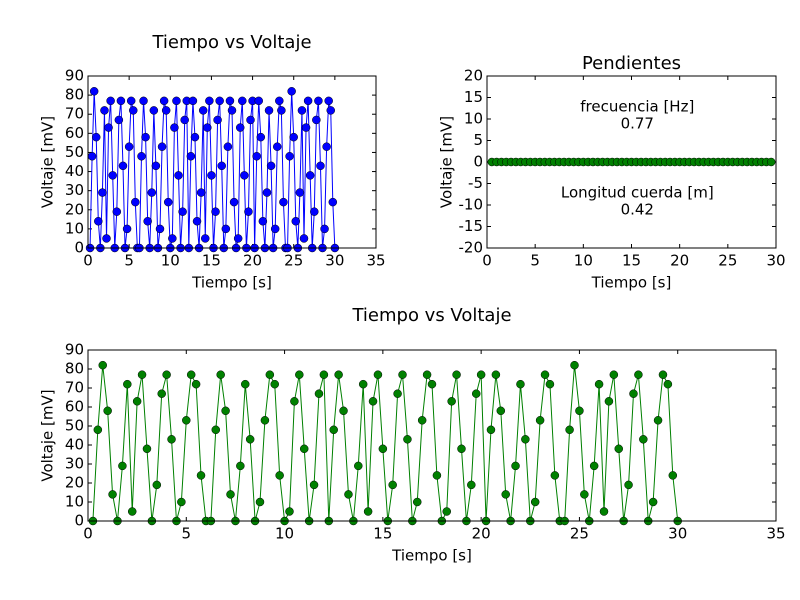 The height and width of the screenshot is (600, 800). What do you see at coordinates (631, 283) in the screenshot?
I see `x-axis-label: Tiempo [s]` at bounding box center [631, 283].